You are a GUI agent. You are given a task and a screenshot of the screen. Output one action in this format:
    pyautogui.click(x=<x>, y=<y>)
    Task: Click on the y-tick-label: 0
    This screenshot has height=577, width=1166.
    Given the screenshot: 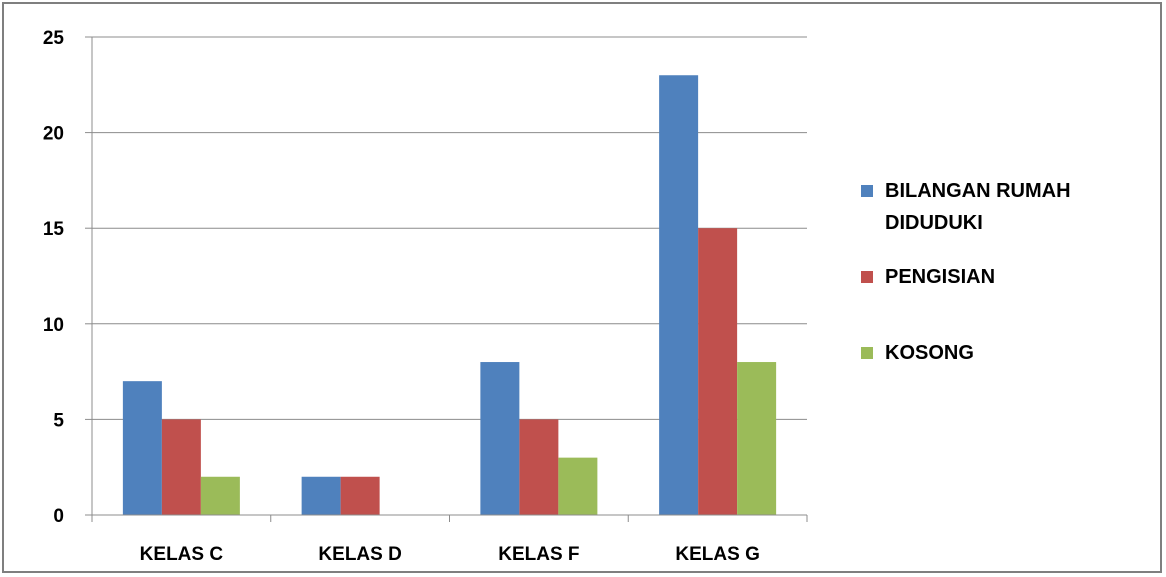 What is the action you would take?
    pyautogui.click(x=58, y=516)
    